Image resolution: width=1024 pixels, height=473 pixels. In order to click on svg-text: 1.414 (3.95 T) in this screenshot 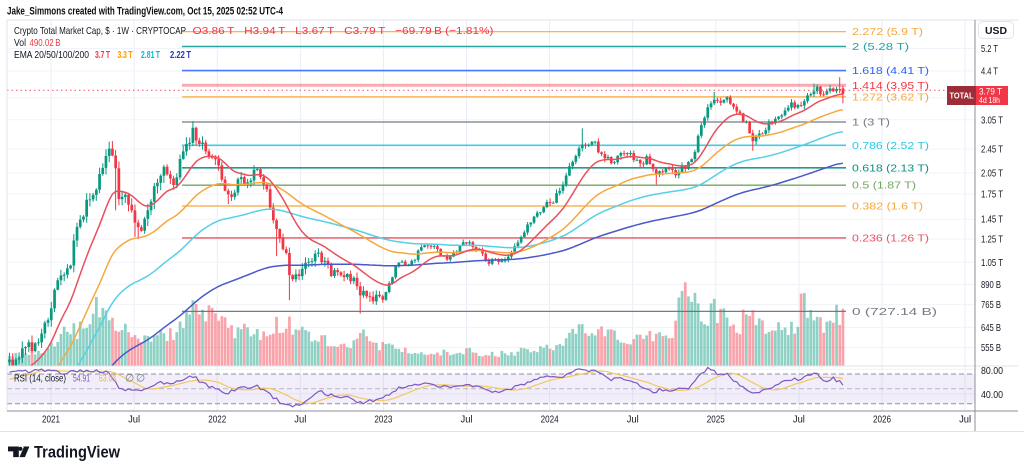, I will do `click(890, 86)`.